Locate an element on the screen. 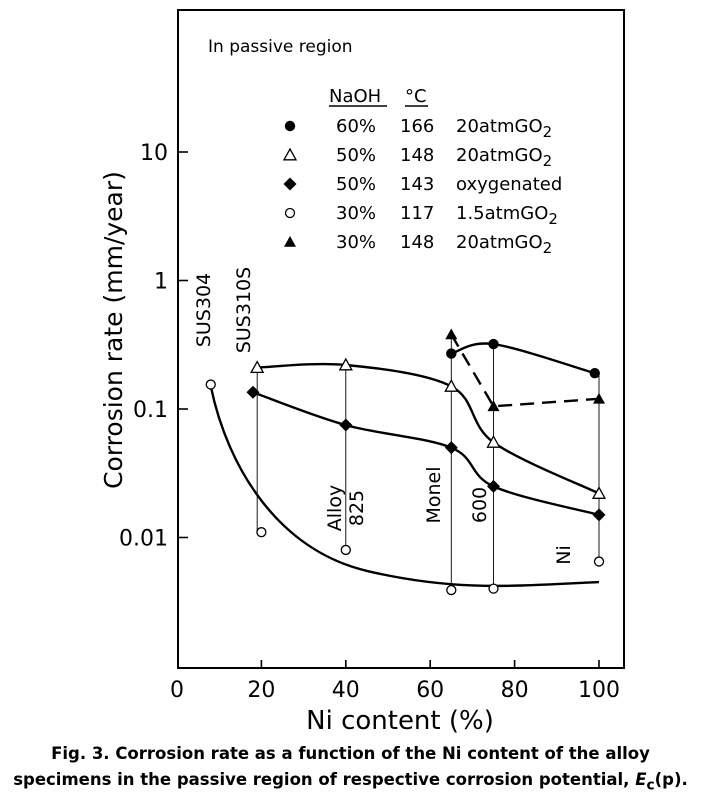  alloy-label: Monel is located at coordinates (434, 494).